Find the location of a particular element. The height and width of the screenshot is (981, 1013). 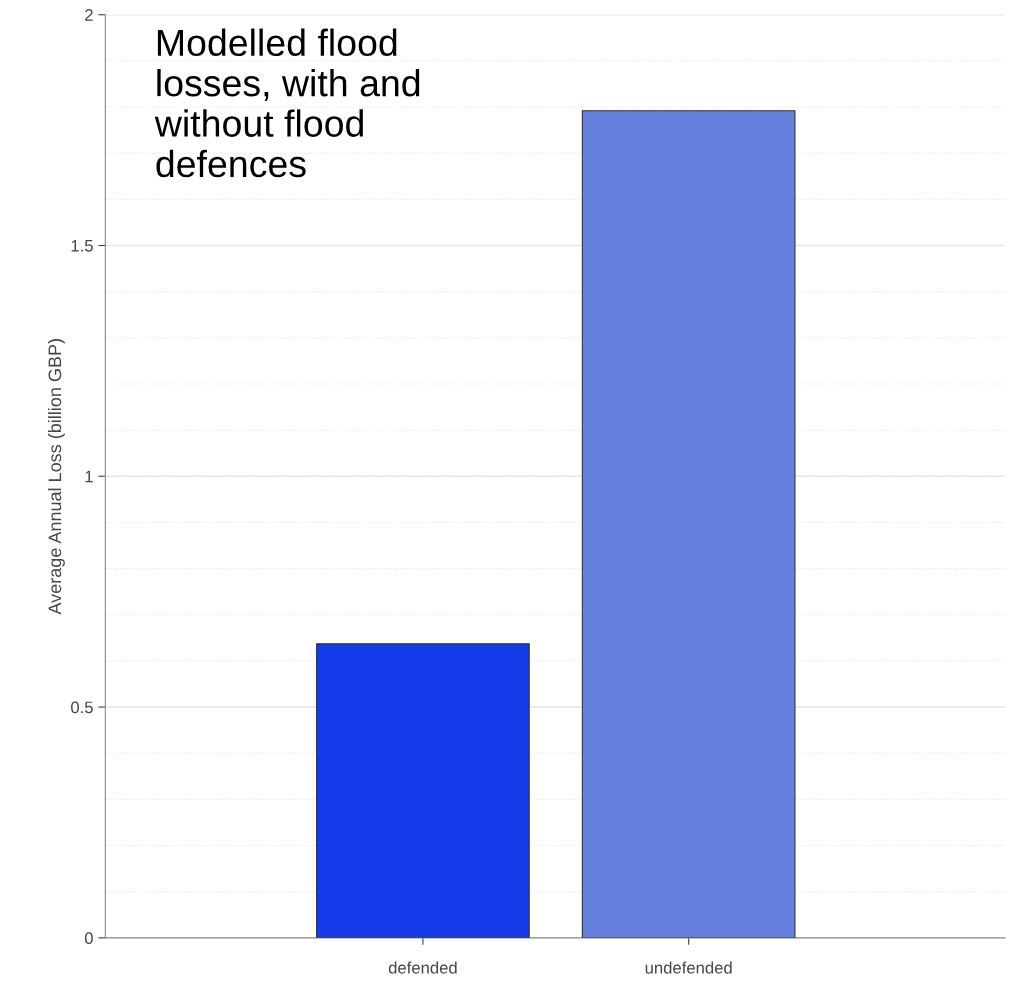

text: Modelled flood losses, with and without flood defences is located at coordinates (287, 103).